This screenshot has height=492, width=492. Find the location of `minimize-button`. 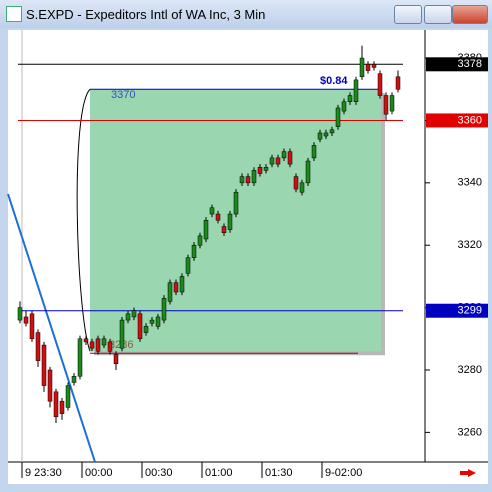

minimize-button is located at coordinates (408, 14).